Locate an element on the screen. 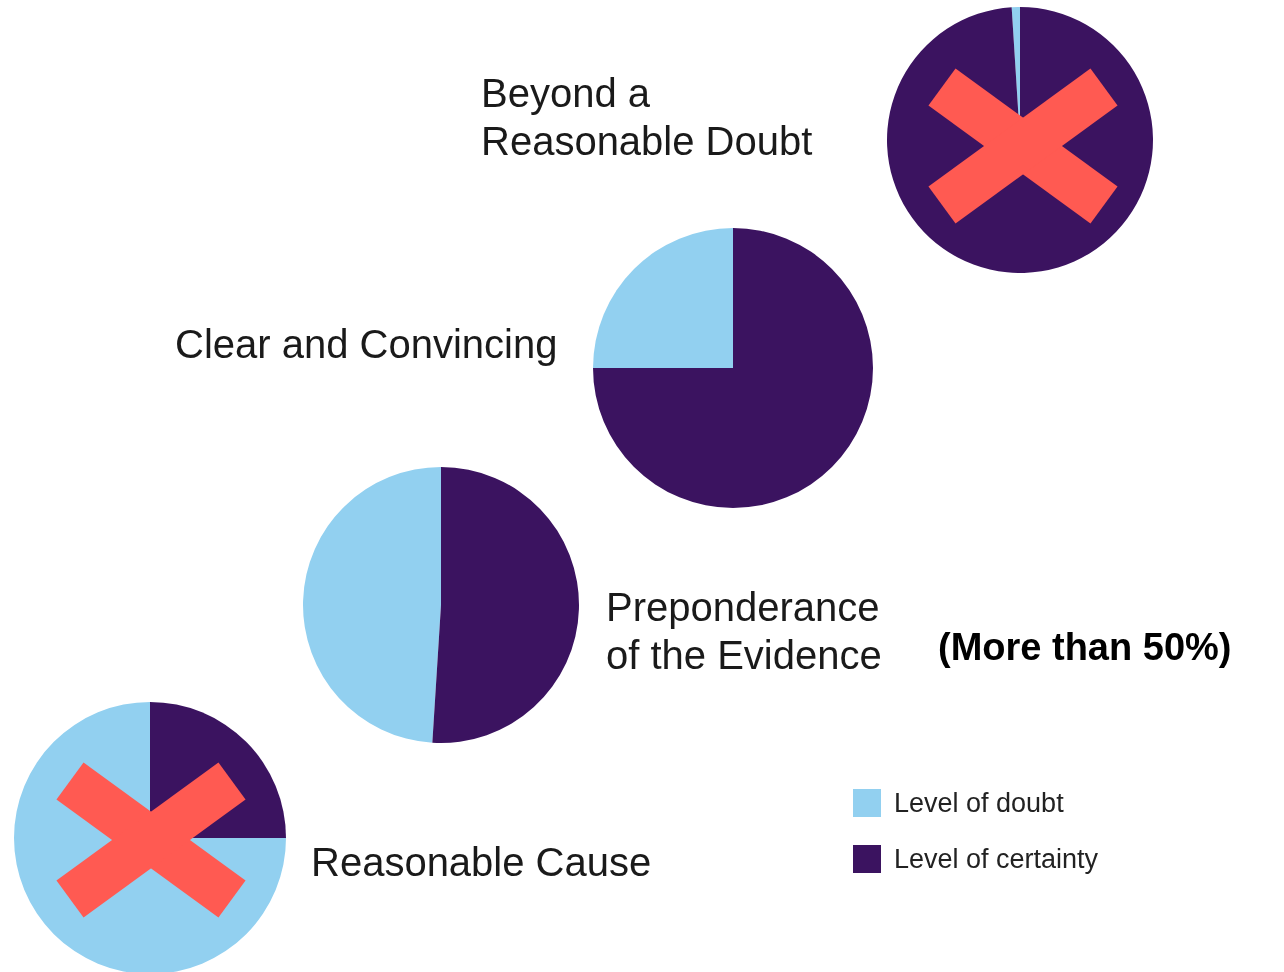 This screenshot has width=1284, height=972. legend-label: Level of doubt is located at coordinates (979, 803).